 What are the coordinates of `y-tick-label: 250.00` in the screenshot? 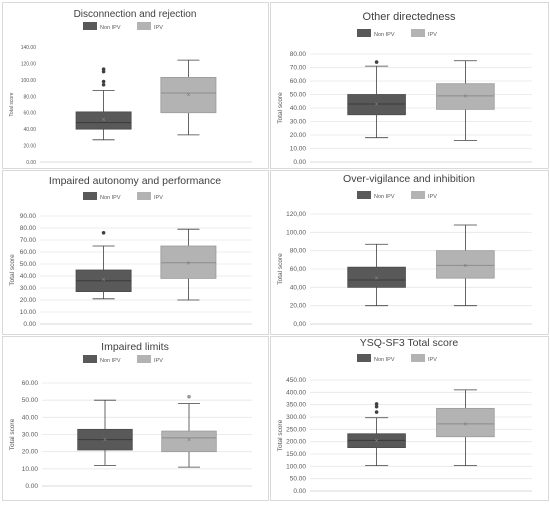 It's located at (296, 429).